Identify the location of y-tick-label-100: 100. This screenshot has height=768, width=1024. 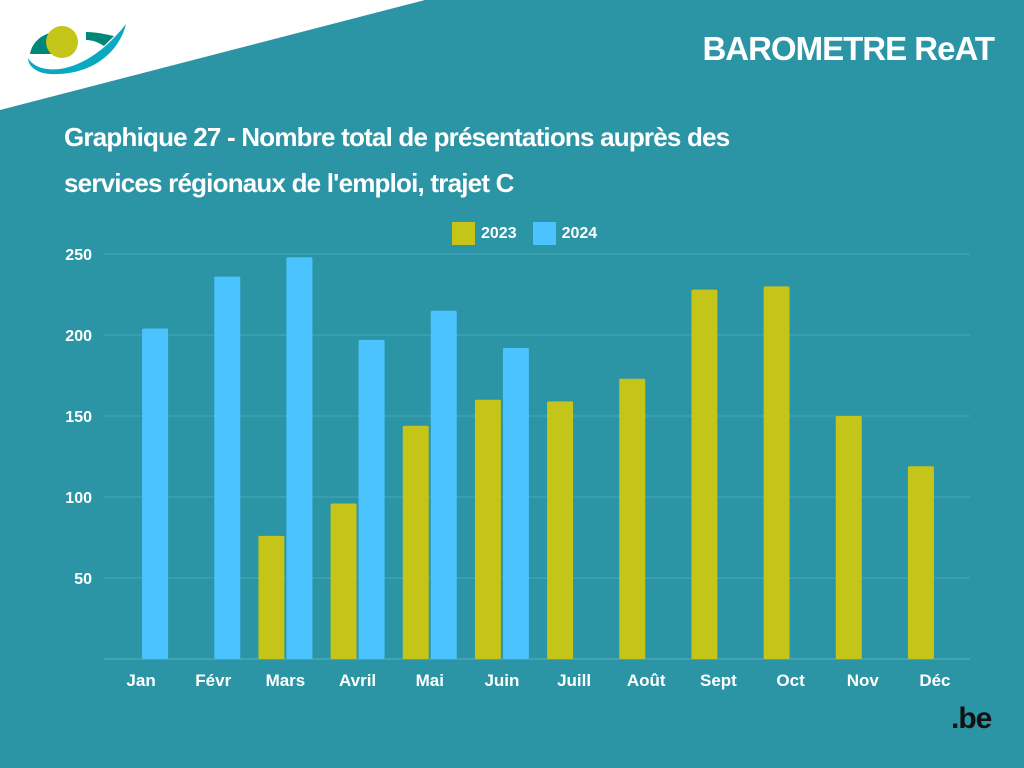
(78, 498).